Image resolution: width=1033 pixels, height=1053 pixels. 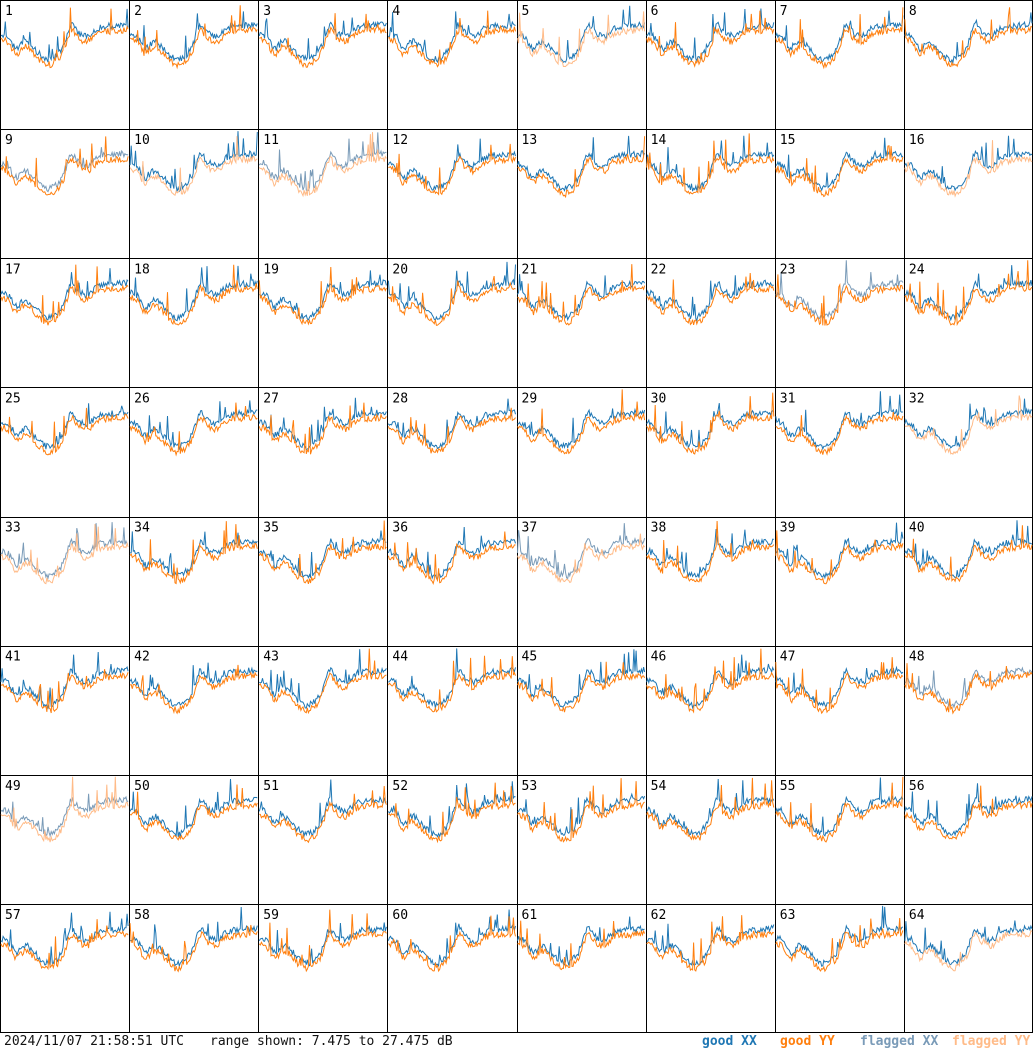 What do you see at coordinates (193, 37) in the screenshot?
I see `panel-2: 2` at bounding box center [193, 37].